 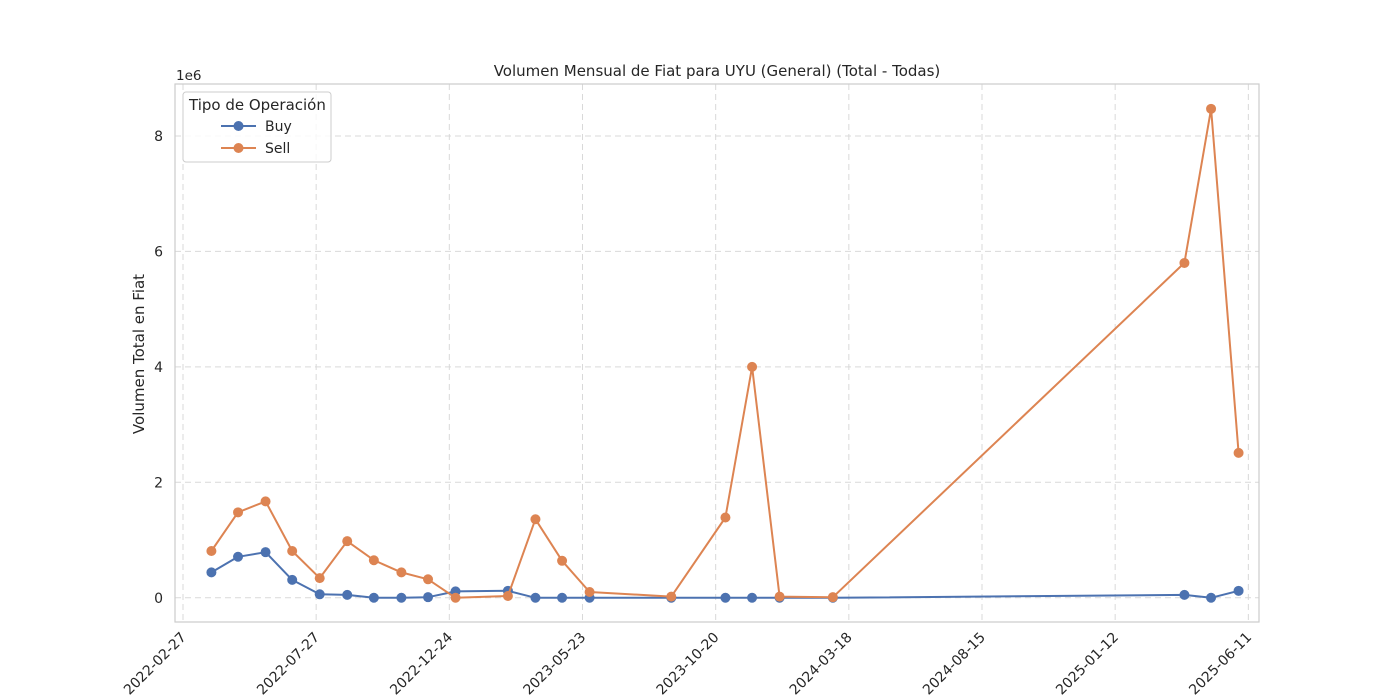 I want to click on x-tick-label: 2023-10-20, so click(x=688, y=664).